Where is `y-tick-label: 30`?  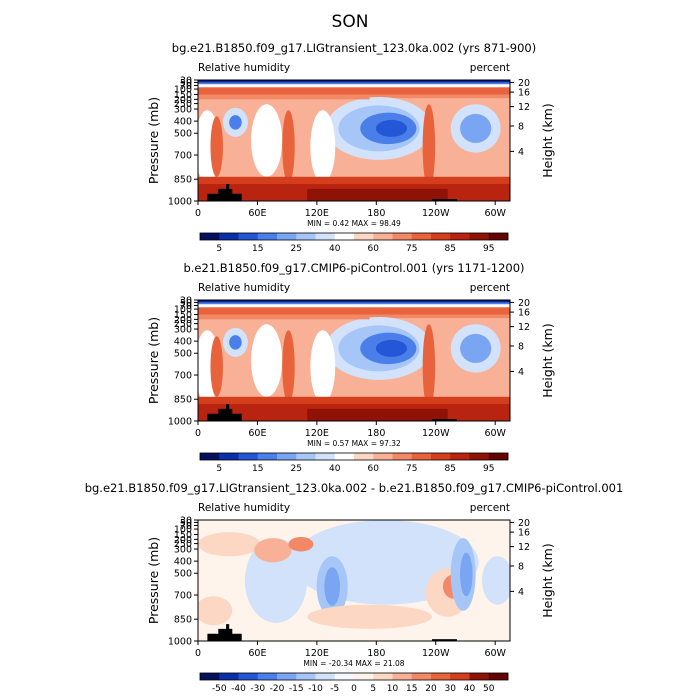 y-tick-label: 30 is located at coordinates (186, 521).